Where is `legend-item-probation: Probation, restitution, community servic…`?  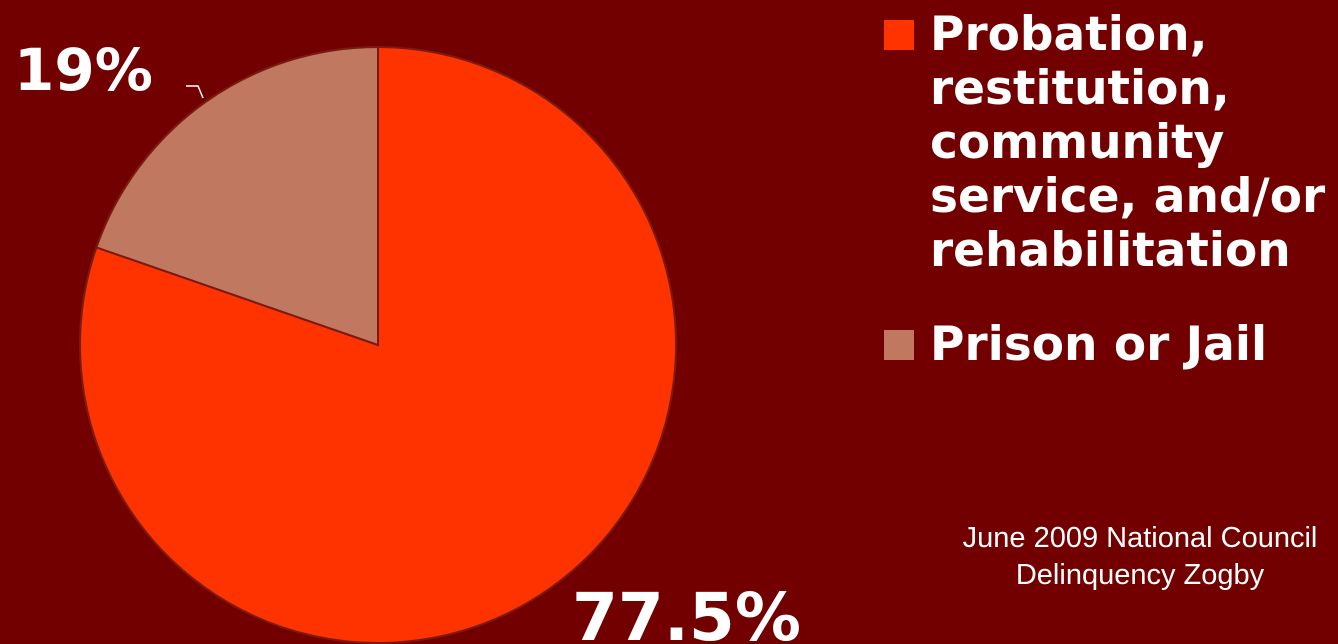
legend-item-probation: Probation, restitution, community servic… is located at coordinates (1111, 143).